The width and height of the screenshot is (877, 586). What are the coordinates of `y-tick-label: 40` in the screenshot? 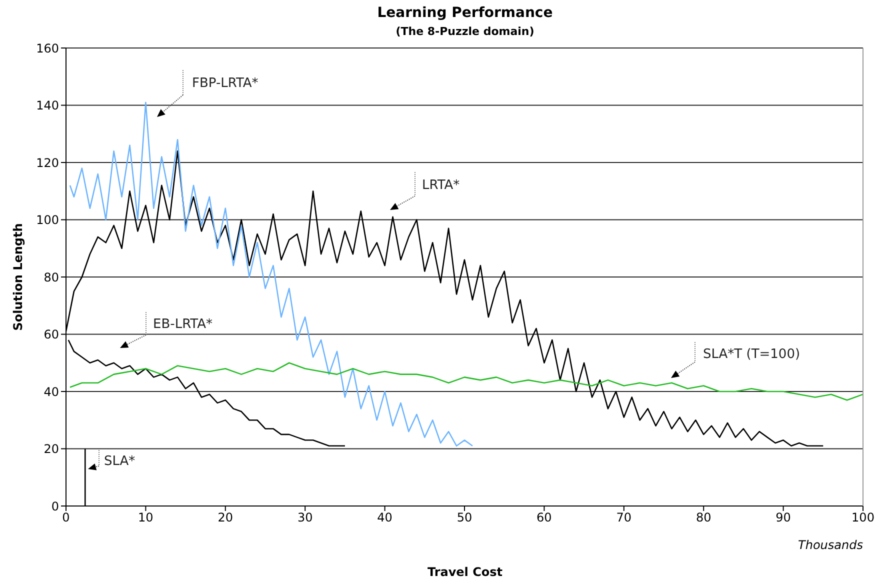 It's located at (51, 391).